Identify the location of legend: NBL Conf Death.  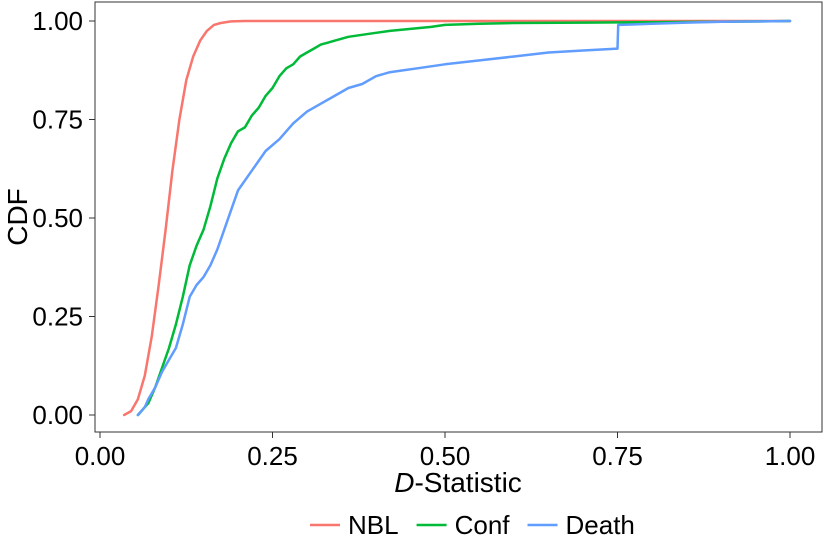
(472, 525).